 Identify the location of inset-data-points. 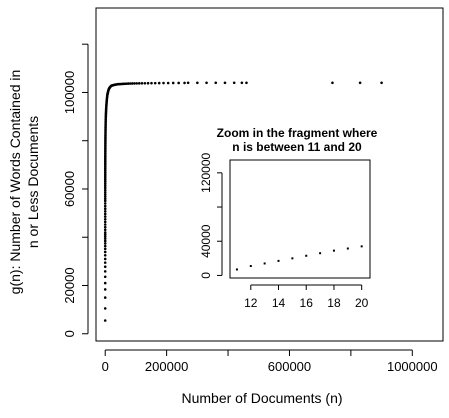
(299, 258).